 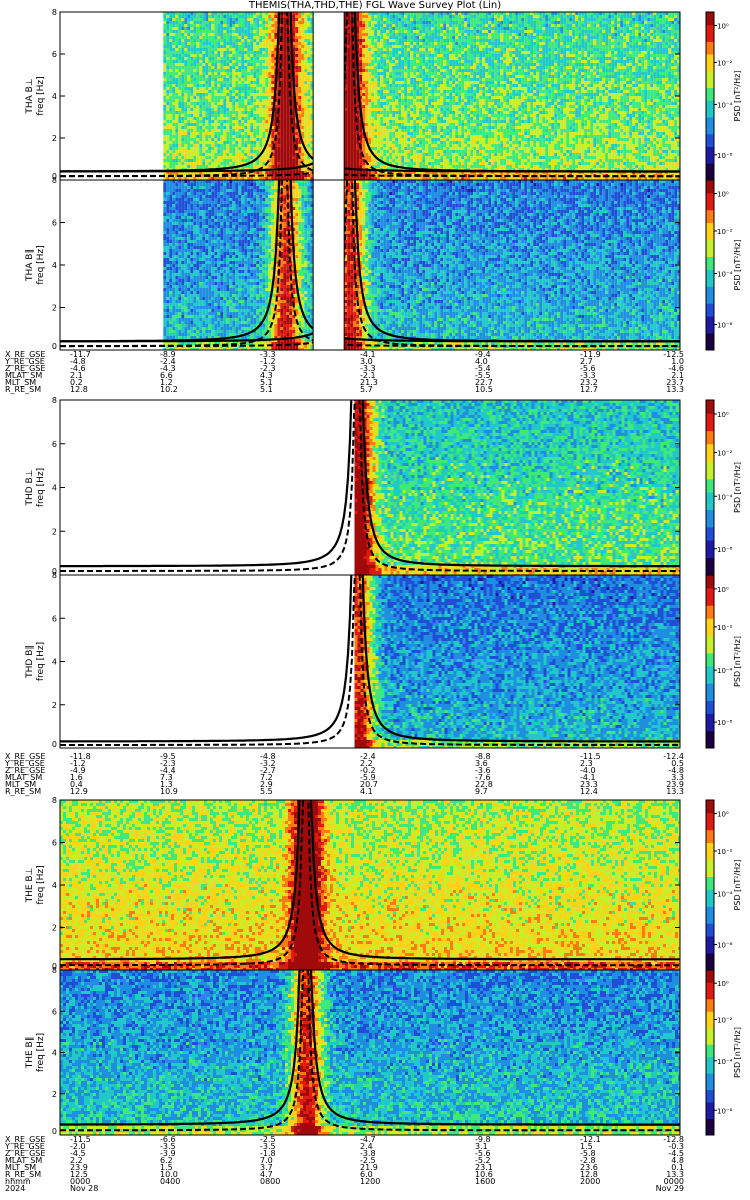 What do you see at coordinates (76, 376) in the screenshot?
I see `ephemeris-value: 2.1` at bounding box center [76, 376].